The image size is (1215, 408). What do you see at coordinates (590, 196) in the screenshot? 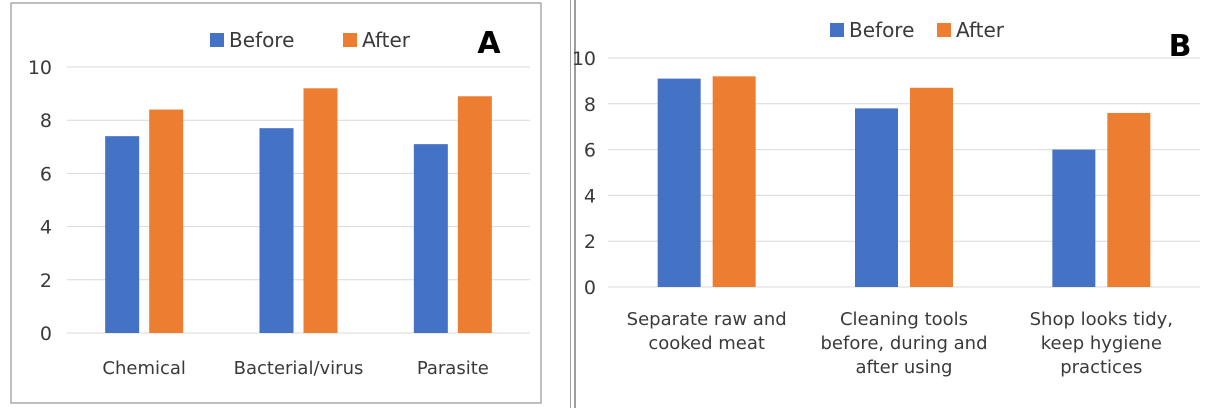
I see `chart-b-y-tick-label: 4` at bounding box center [590, 196].